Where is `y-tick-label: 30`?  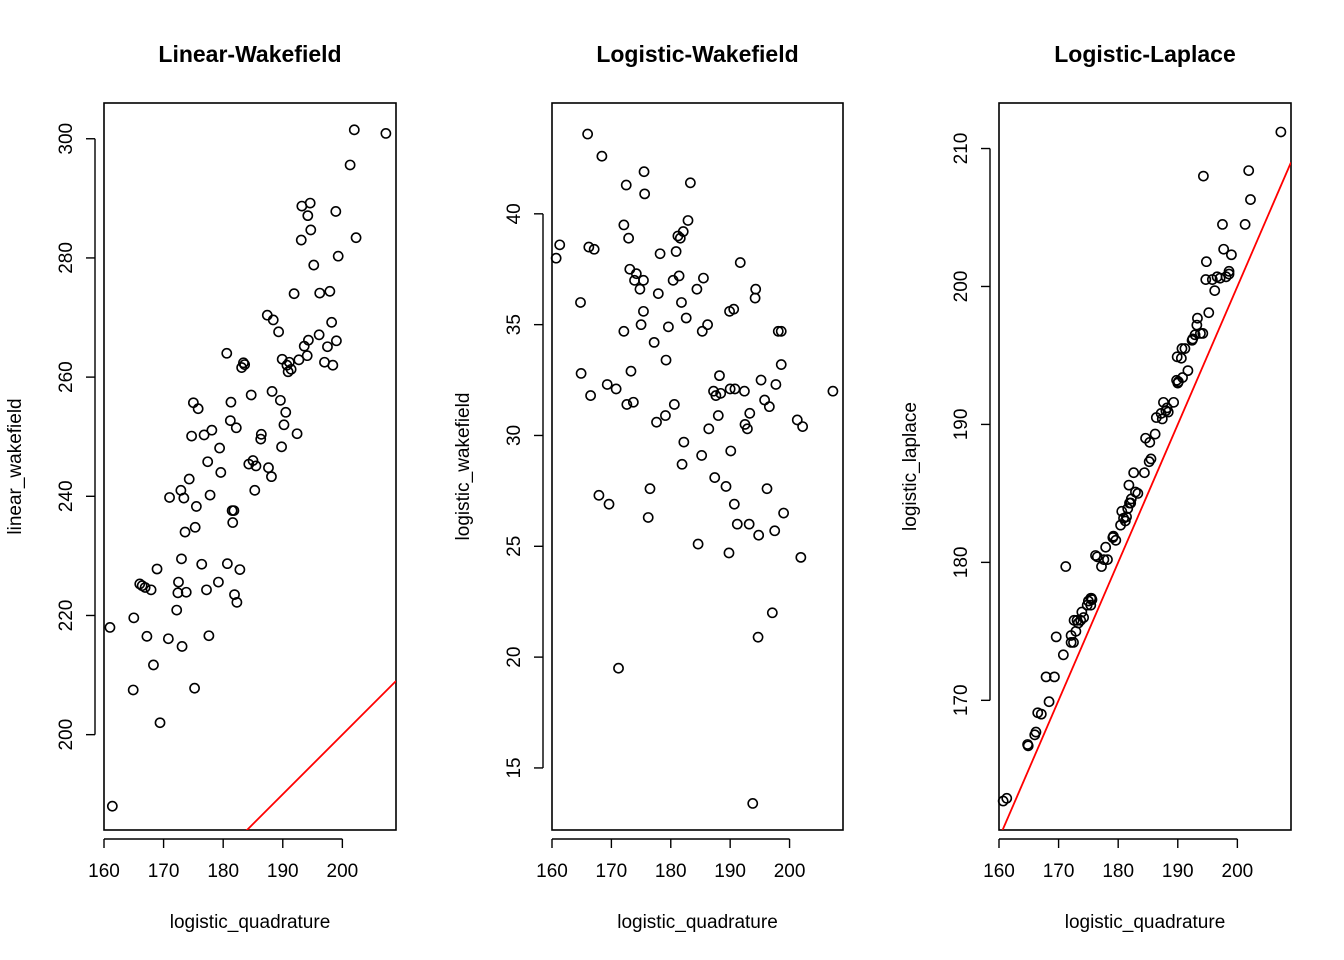
y-tick-label: 30 is located at coordinates (514, 435).